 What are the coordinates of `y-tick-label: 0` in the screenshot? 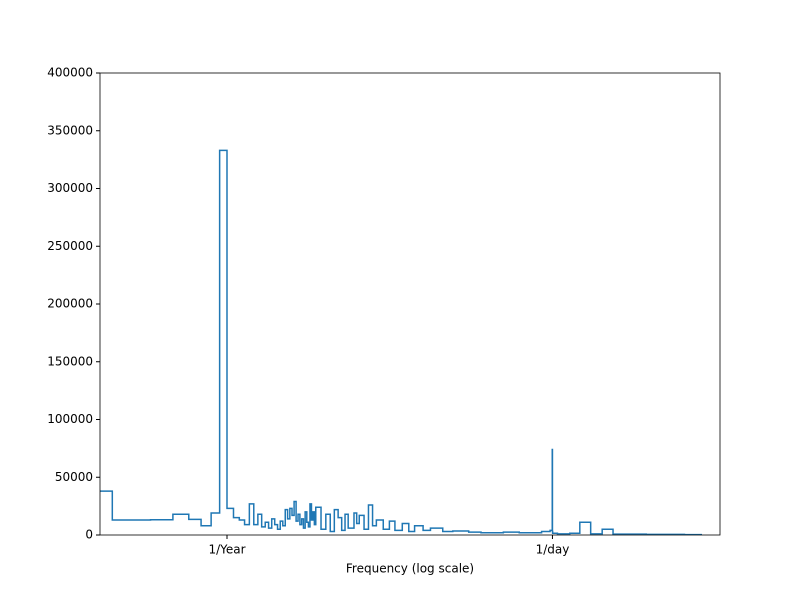 It's located at (89, 535).